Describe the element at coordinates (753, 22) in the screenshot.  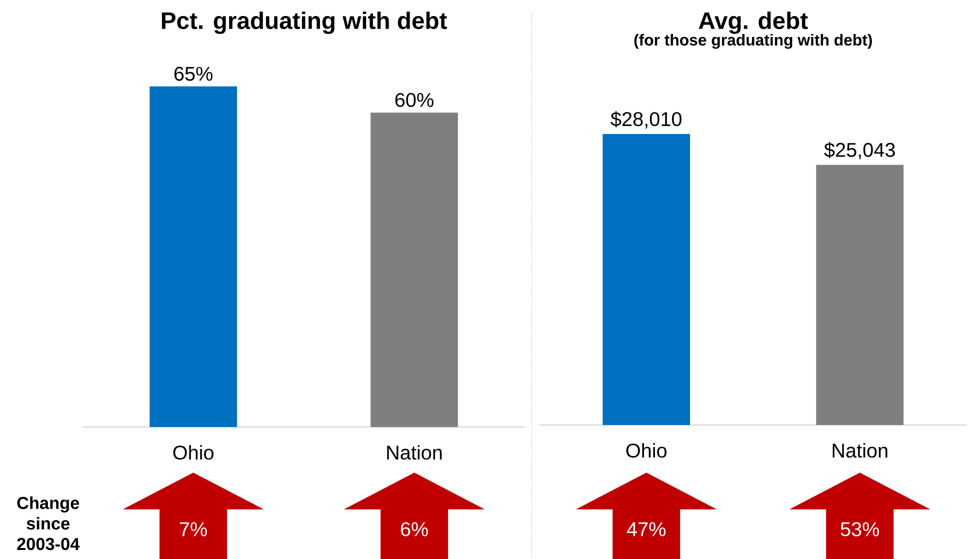
I see `chart-title: Avg. debt` at that location.